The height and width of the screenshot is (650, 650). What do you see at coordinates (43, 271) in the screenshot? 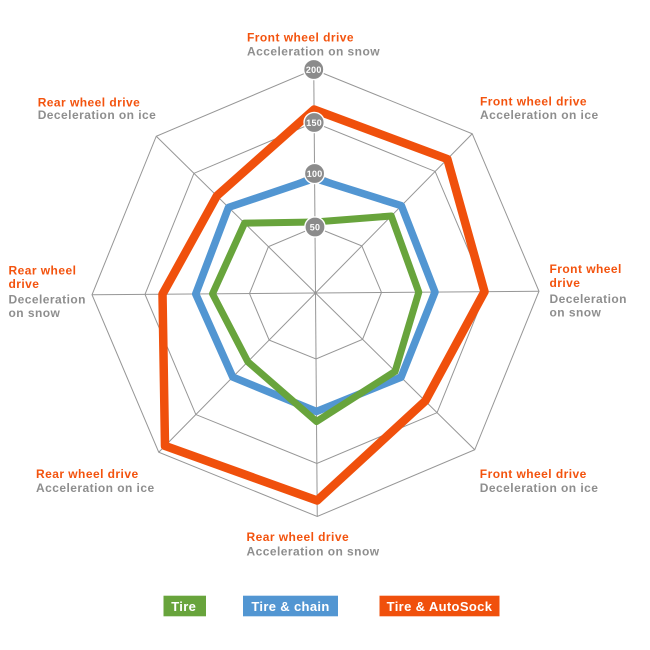
I see `svg-text: Rear wheel` at bounding box center [43, 271].